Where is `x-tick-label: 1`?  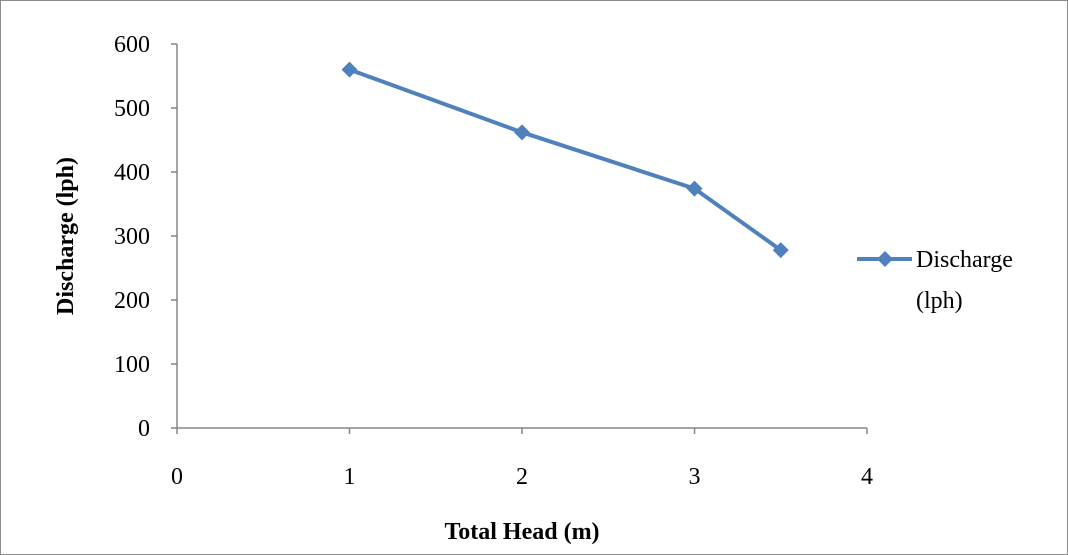
x-tick-label: 1 is located at coordinates (350, 477).